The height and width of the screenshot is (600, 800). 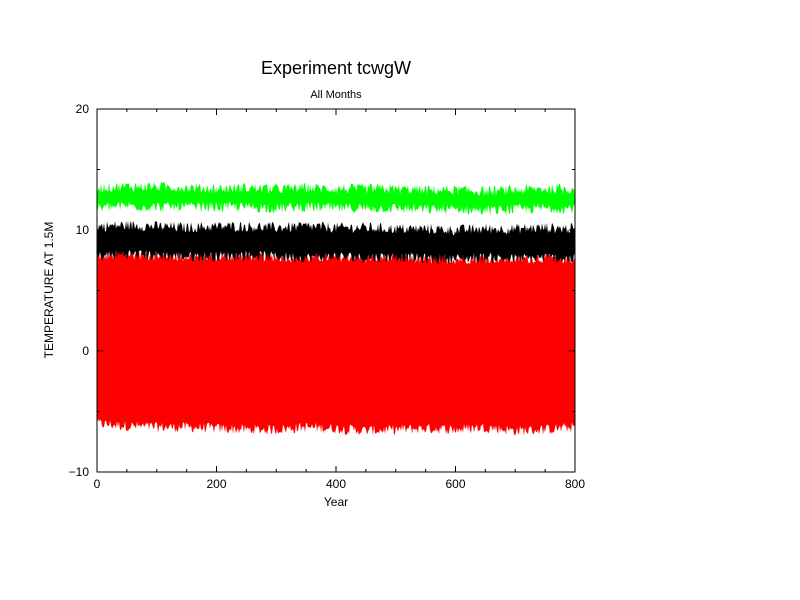 I want to click on chart-subtitle: All Months, so click(x=336, y=95).